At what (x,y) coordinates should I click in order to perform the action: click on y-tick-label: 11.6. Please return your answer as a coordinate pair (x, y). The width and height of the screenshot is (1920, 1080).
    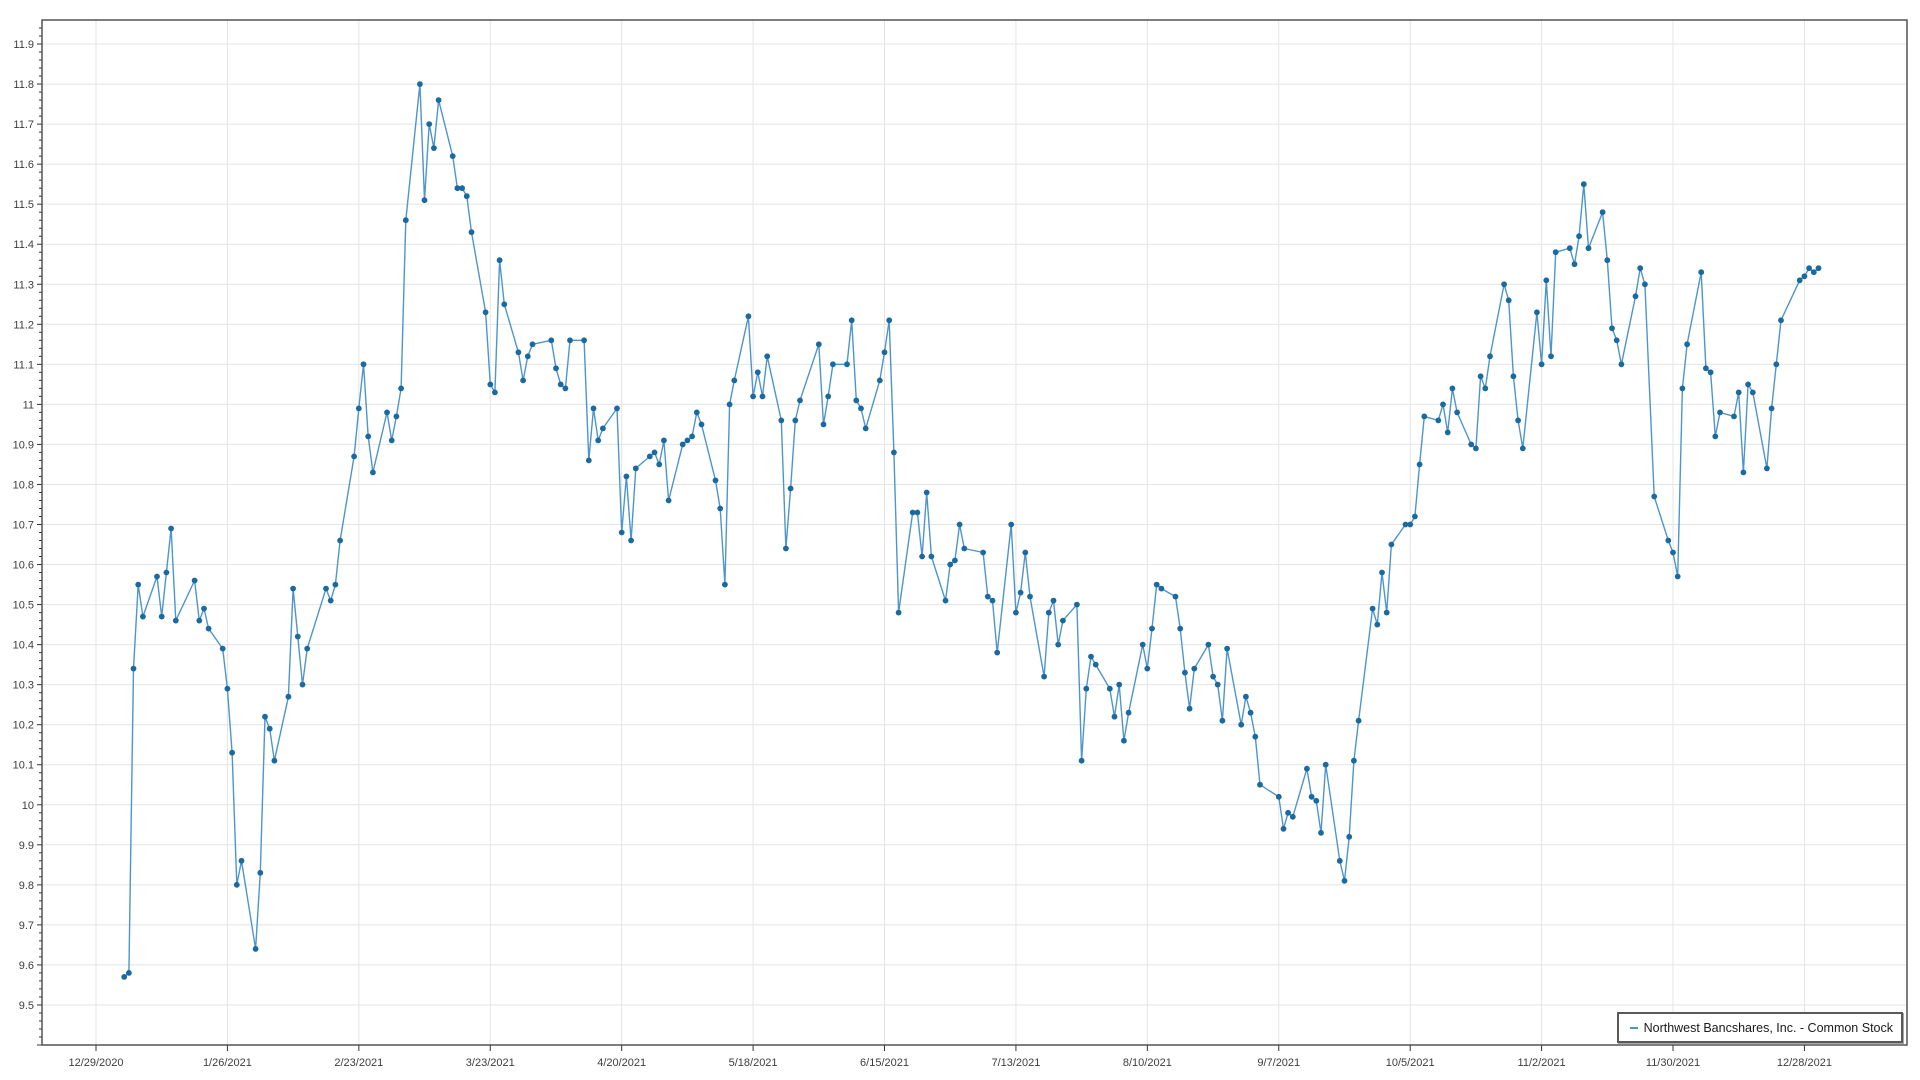
    Looking at the image, I should click on (23, 165).